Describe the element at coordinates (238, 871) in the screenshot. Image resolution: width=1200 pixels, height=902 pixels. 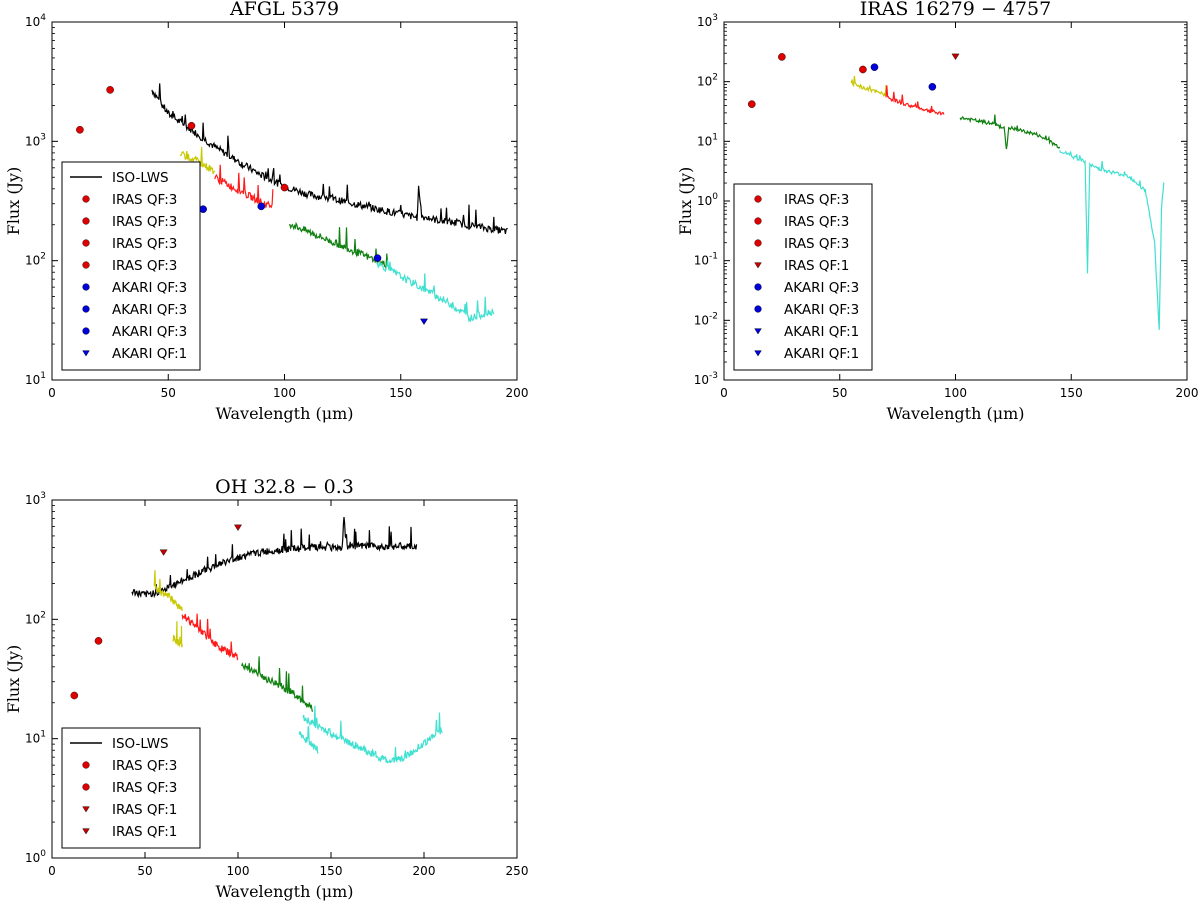
I see `x-tick-label: 100` at that location.